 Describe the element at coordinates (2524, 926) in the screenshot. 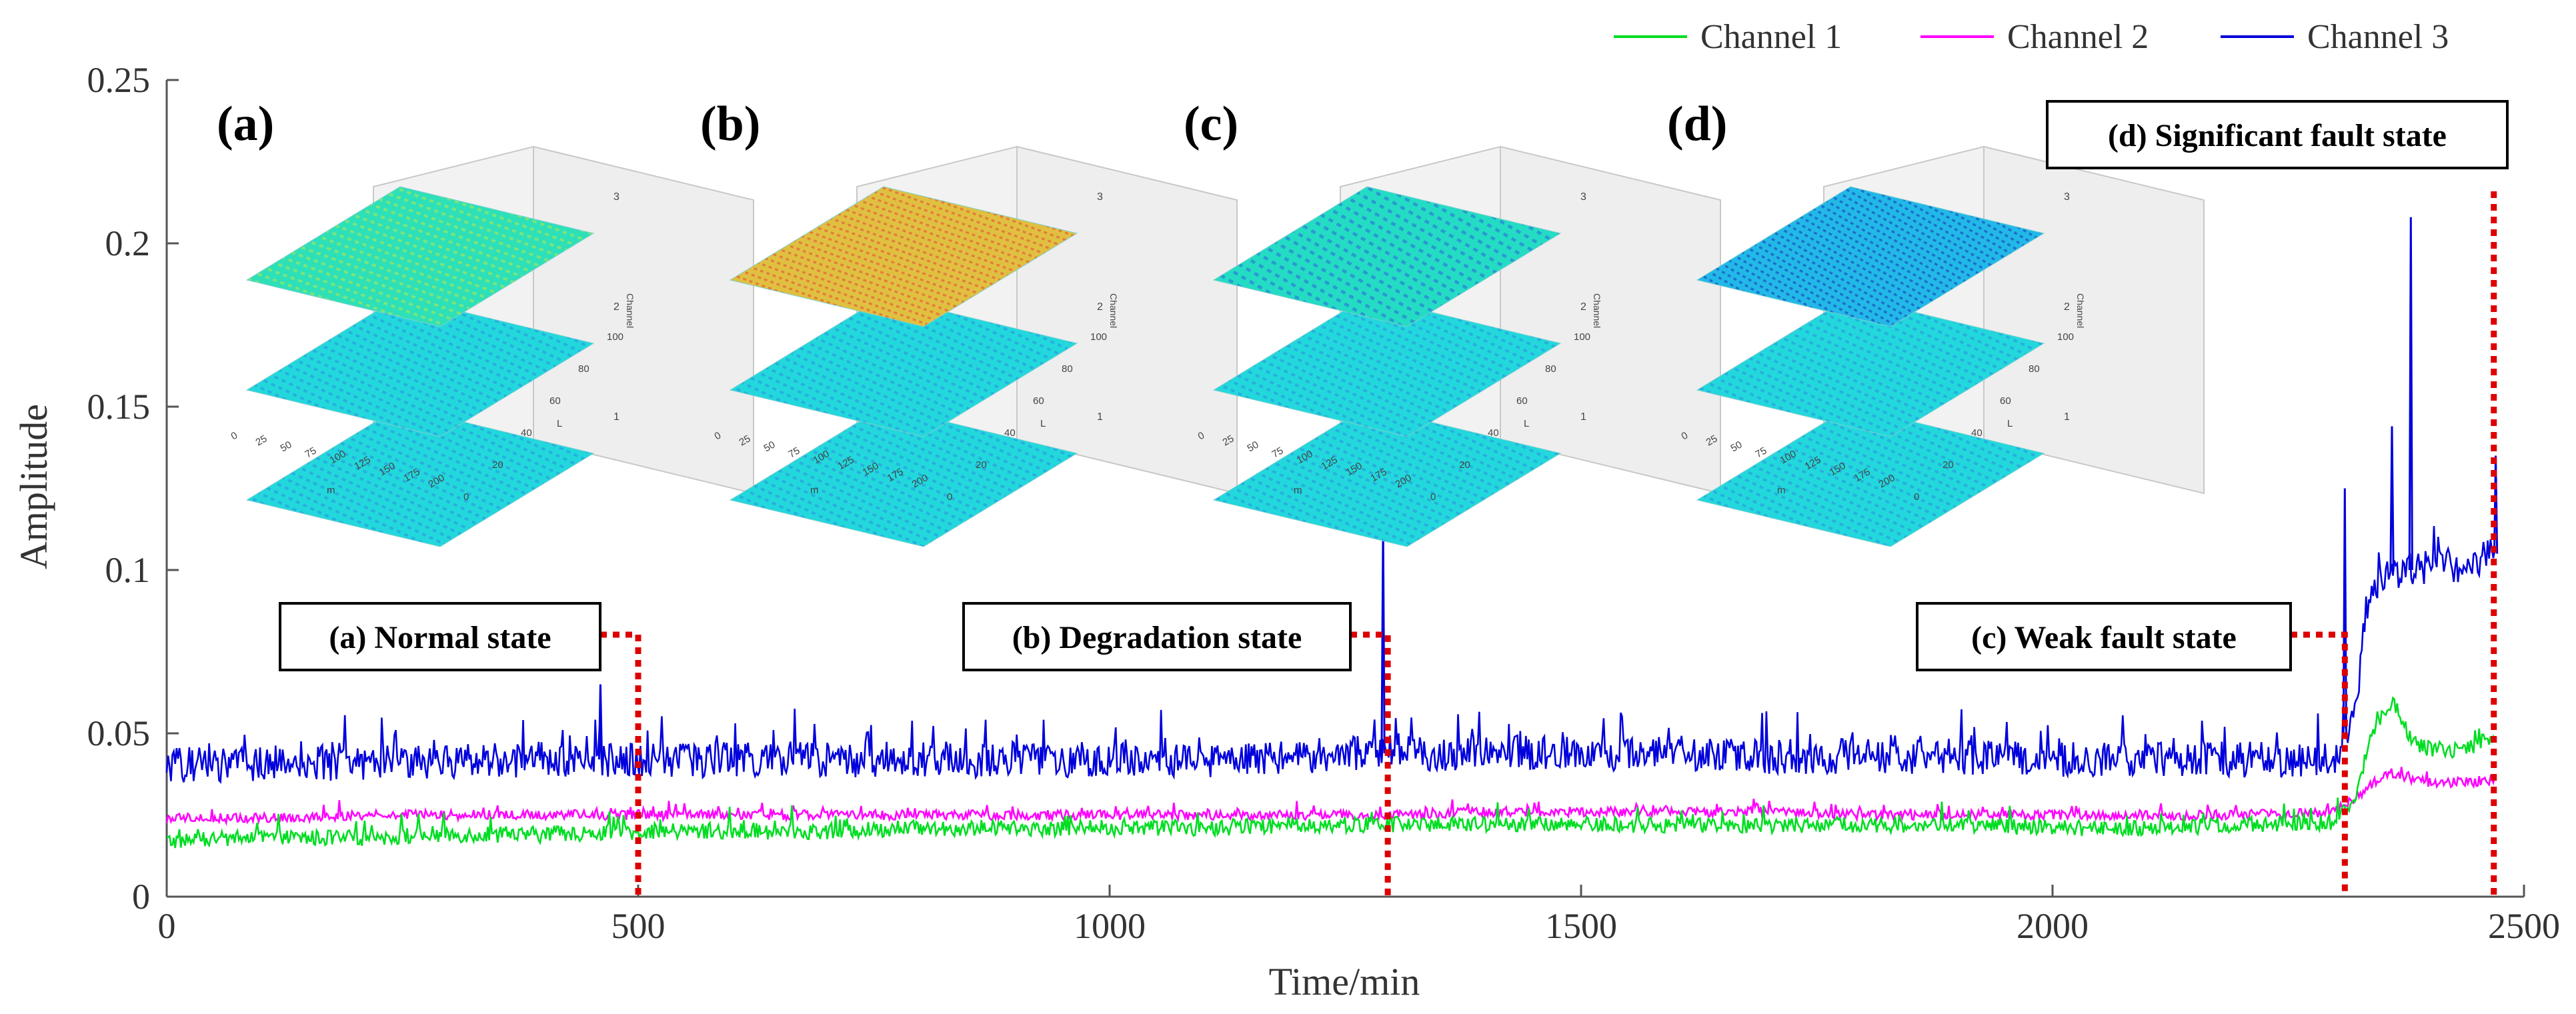

I see `x-tick-label: 2500` at that location.